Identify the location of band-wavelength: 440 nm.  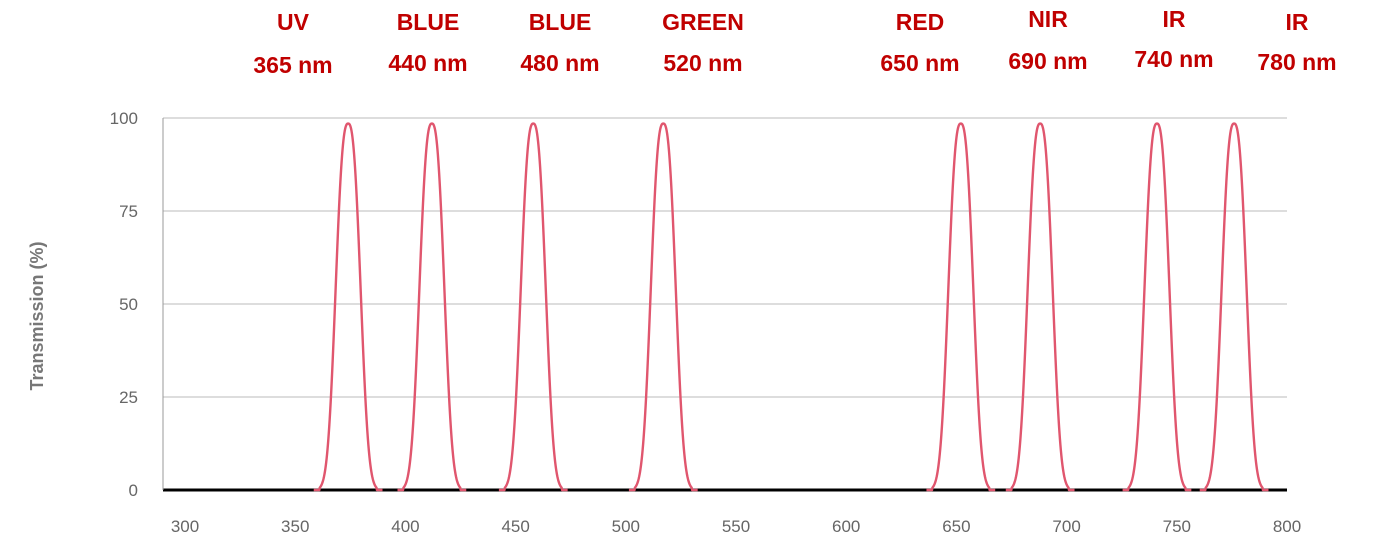
(427, 63).